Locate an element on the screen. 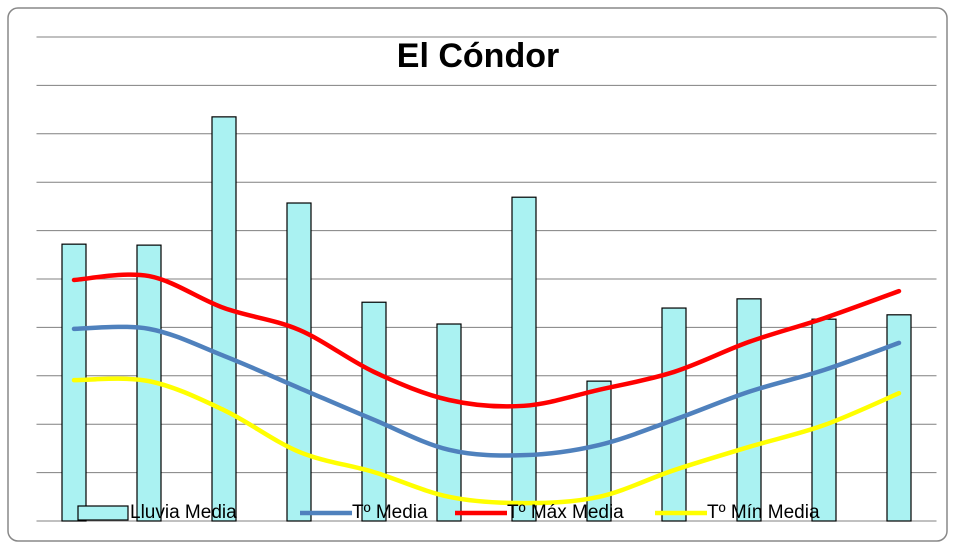  legend-label: Lluvia Media is located at coordinates (183, 512).